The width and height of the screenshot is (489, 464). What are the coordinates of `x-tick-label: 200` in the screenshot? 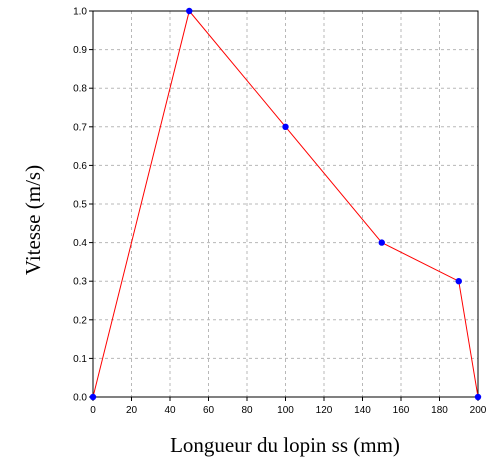 It's located at (478, 410).